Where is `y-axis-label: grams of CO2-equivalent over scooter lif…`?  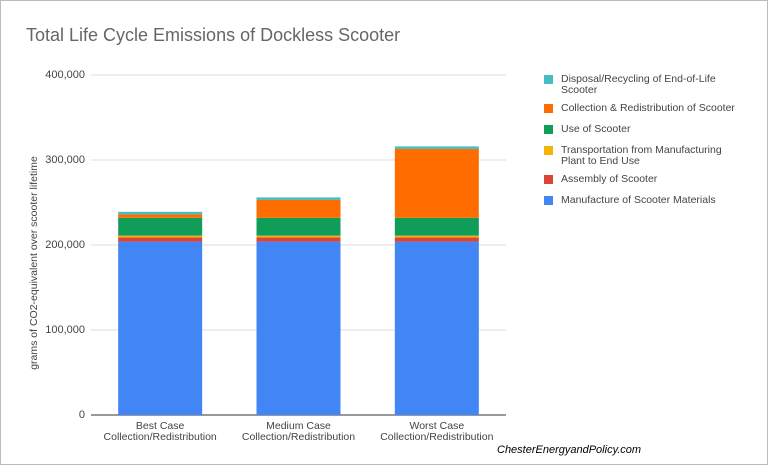 y-axis-label: grams of CO2-equivalent over scooter lif… is located at coordinates (34, 263).